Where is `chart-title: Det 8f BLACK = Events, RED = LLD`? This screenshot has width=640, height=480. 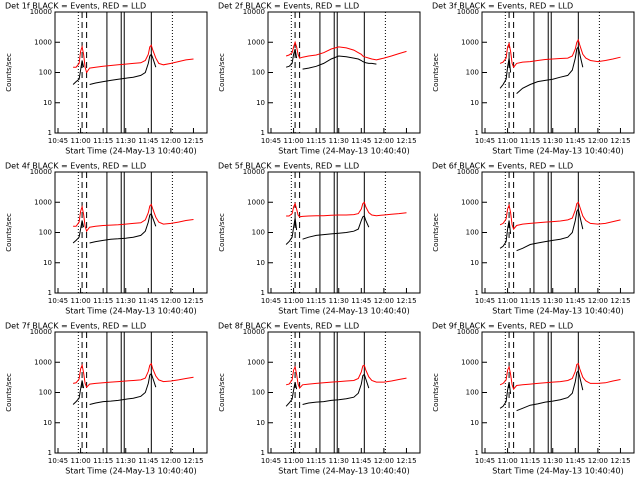
chart-title: Det 8f BLACK = Events, RED = LLD is located at coordinates (288, 326).